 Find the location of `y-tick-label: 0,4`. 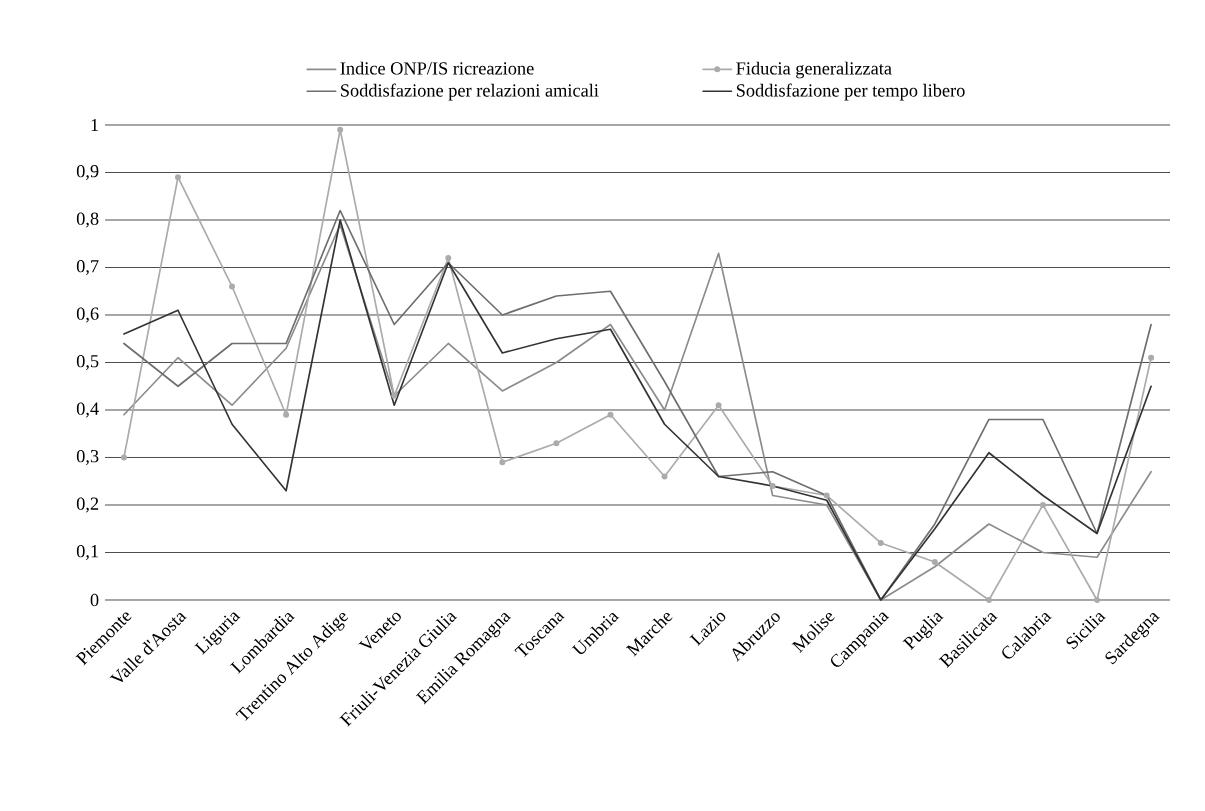

y-tick-label: 0,4 is located at coordinates (87, 410).